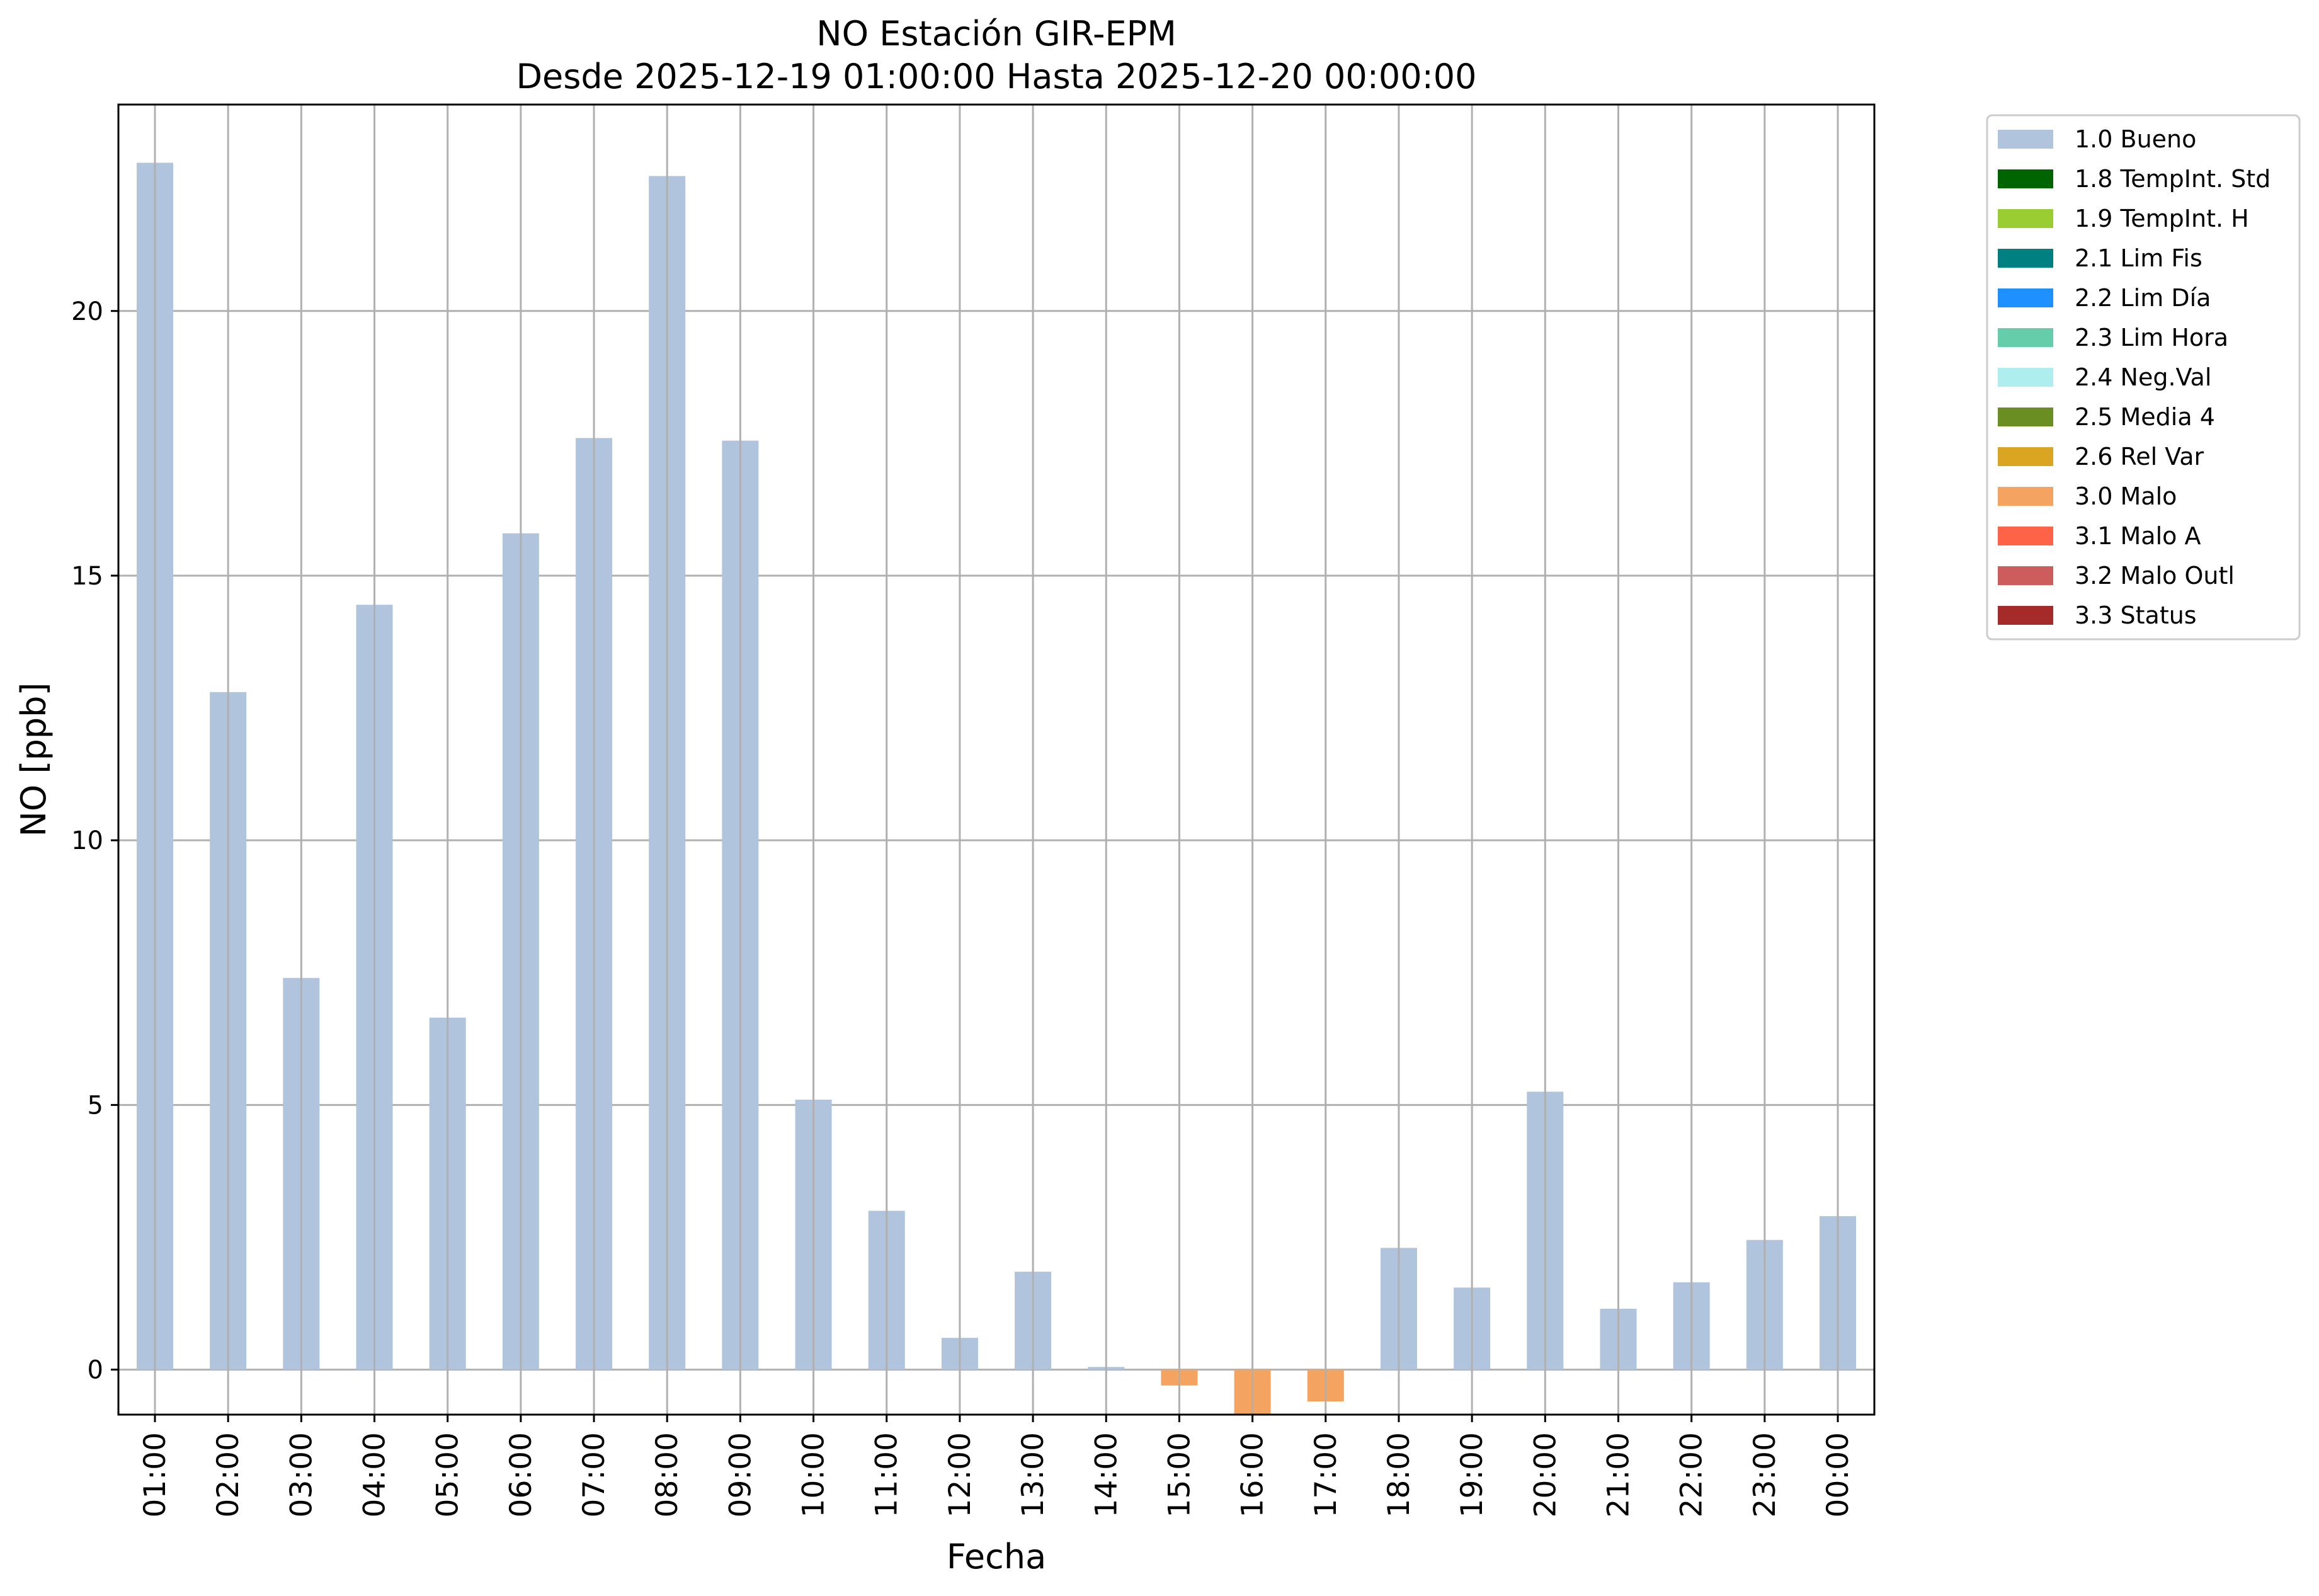 Image resolution: width=2319 pixels, height=1596 pixels. Describe the element at coordinates (1326, 1474) in the screenshot. I see `x-tick-label: 17:00` at that location.